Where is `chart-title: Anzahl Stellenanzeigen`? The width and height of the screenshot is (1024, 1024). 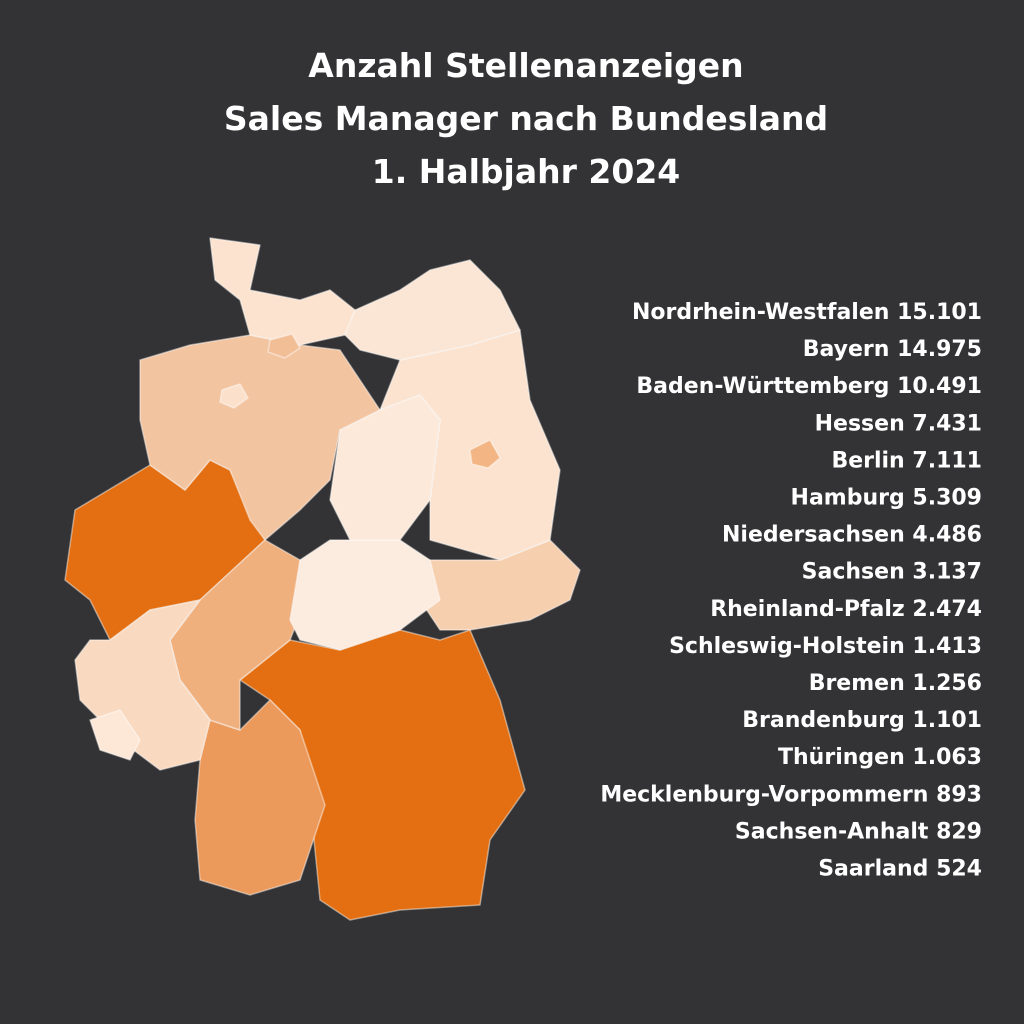
chart-title: Anzahl Stellenanzeigen is located at coordinates (525, 65).